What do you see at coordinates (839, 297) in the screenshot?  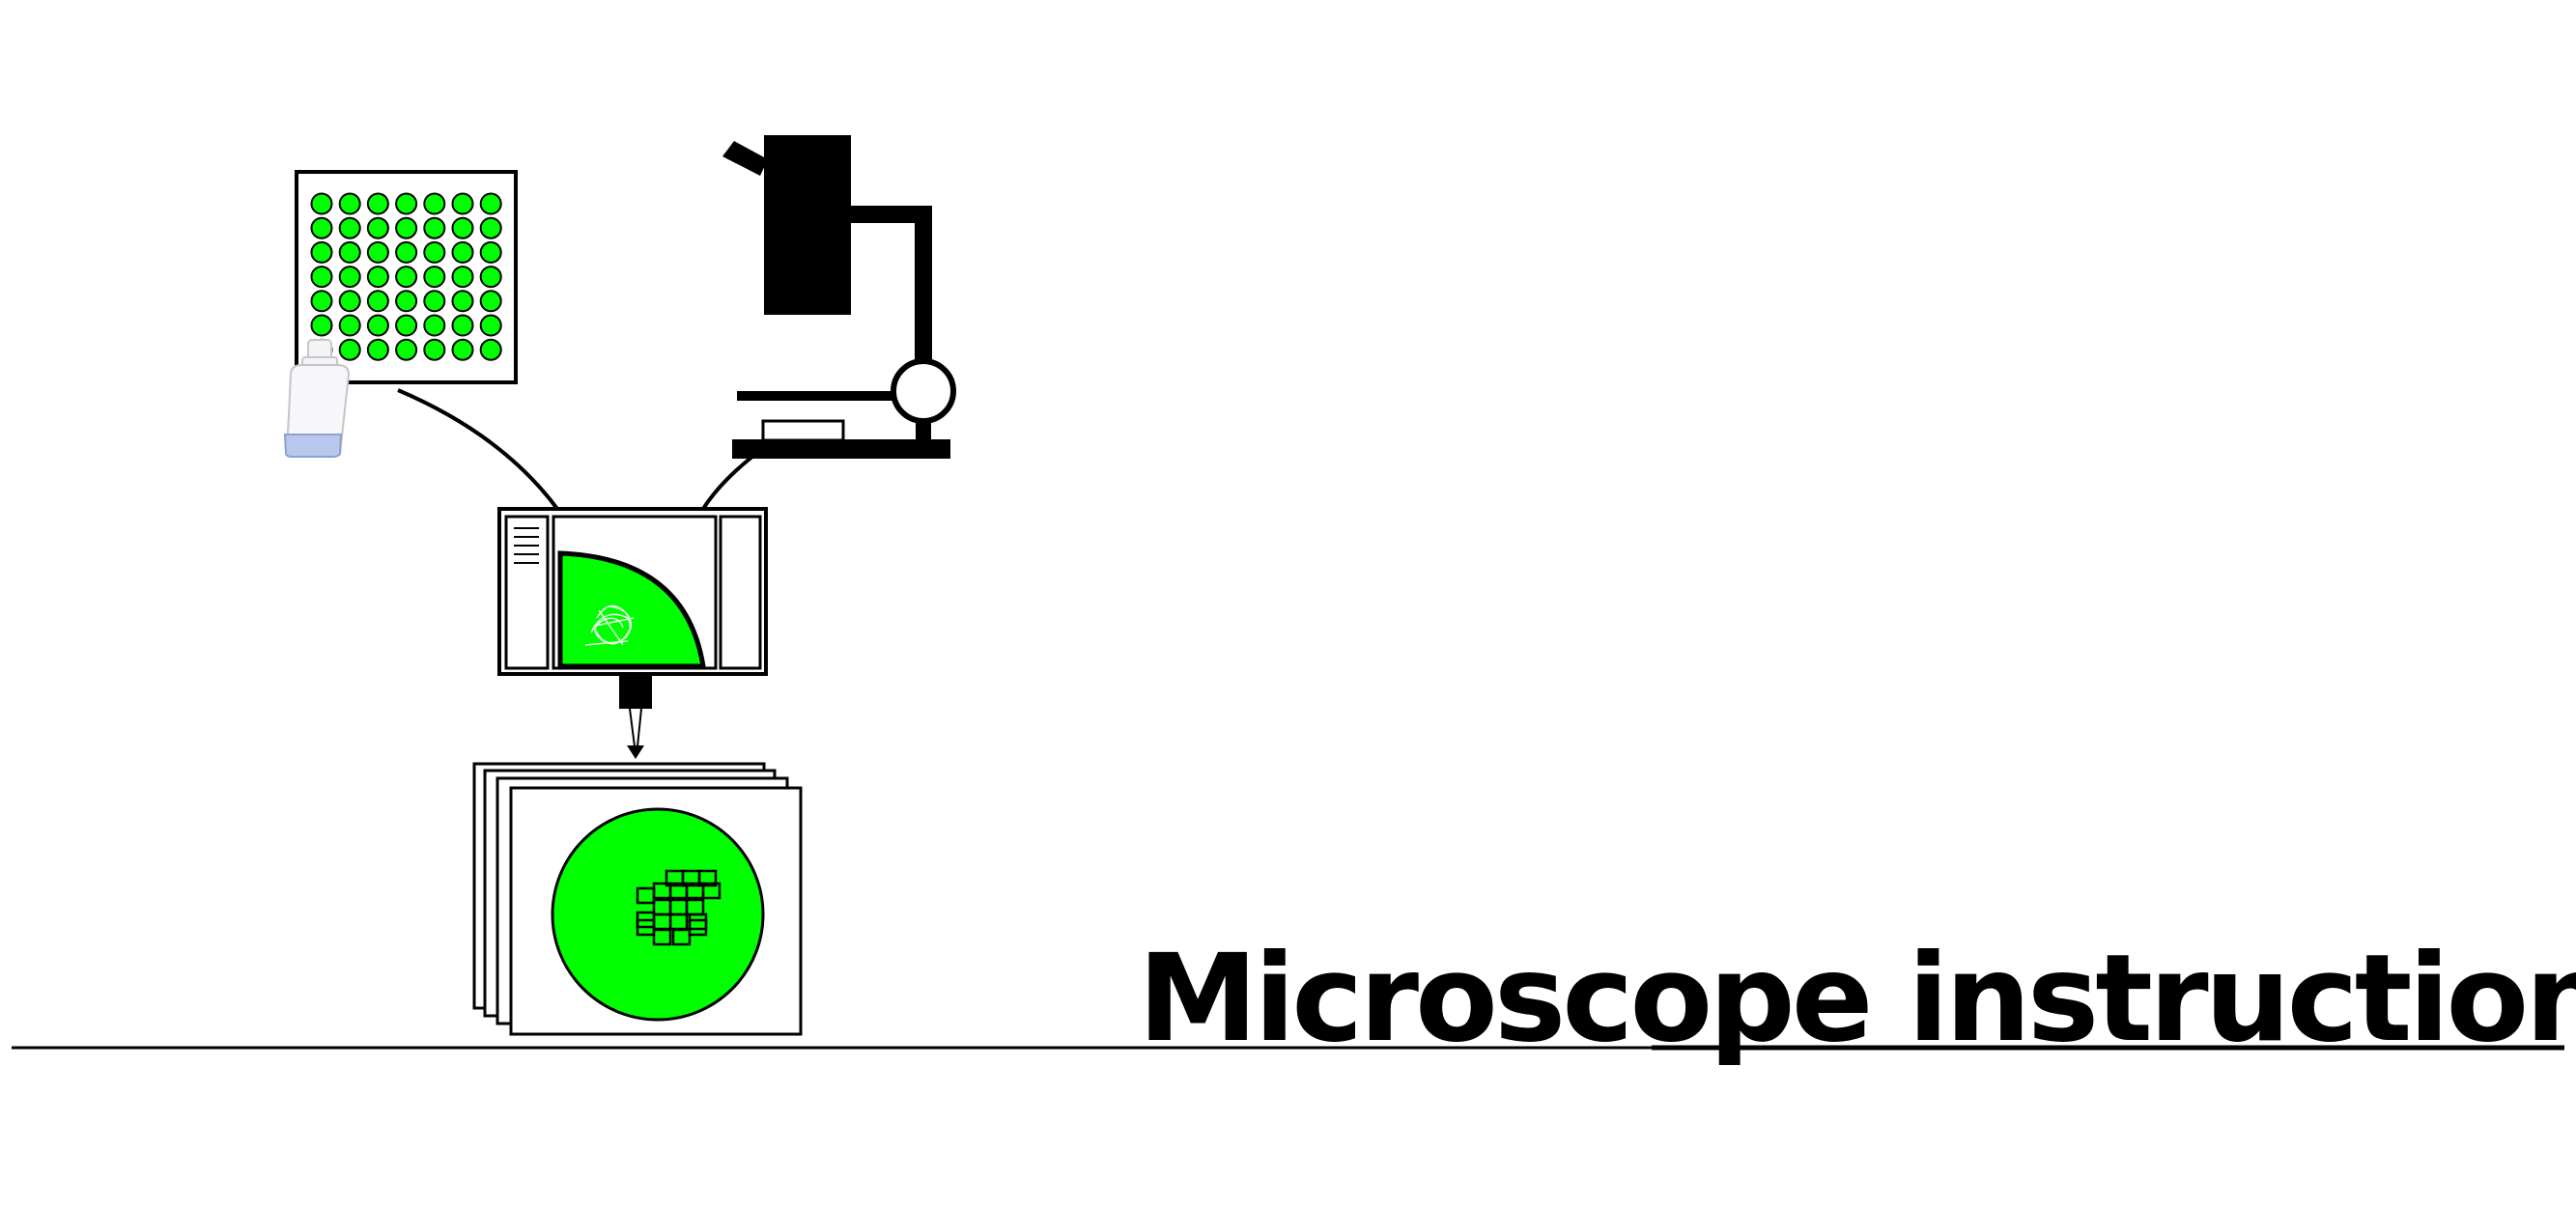 I see `microscope-icon` at bounding box center [839, 297].